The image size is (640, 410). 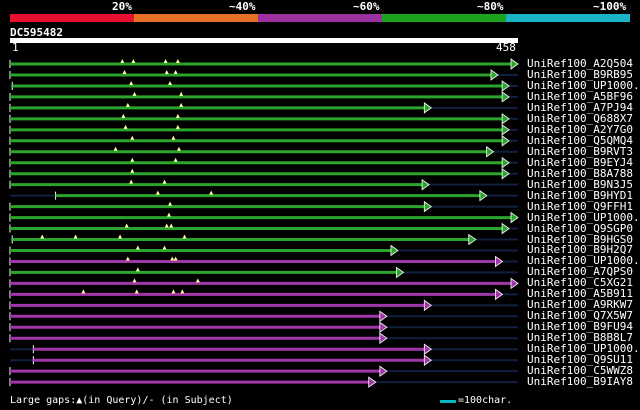 I want to click on hit-label: UniRef100_Q9FFH1, so click(x=580, y=206).